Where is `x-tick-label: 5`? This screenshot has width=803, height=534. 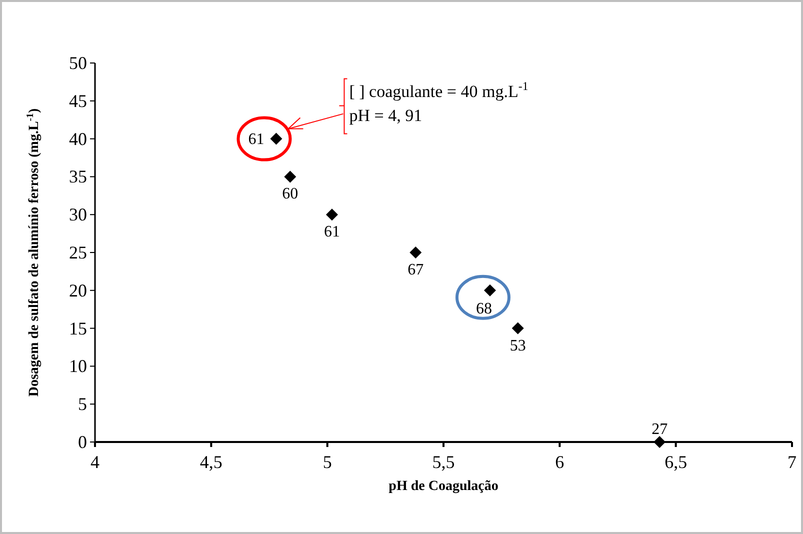
x-tick-label: 5 is located at coordinates (327, 462).